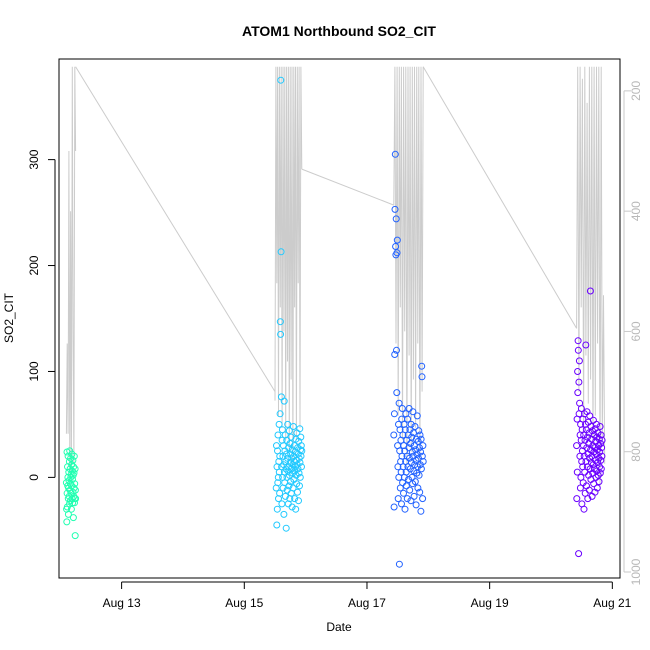  What do you see at coordinates (636, 91) in the screenshot?
I see `y2-tick-label-0: 200` at bounding box center [636, 91].